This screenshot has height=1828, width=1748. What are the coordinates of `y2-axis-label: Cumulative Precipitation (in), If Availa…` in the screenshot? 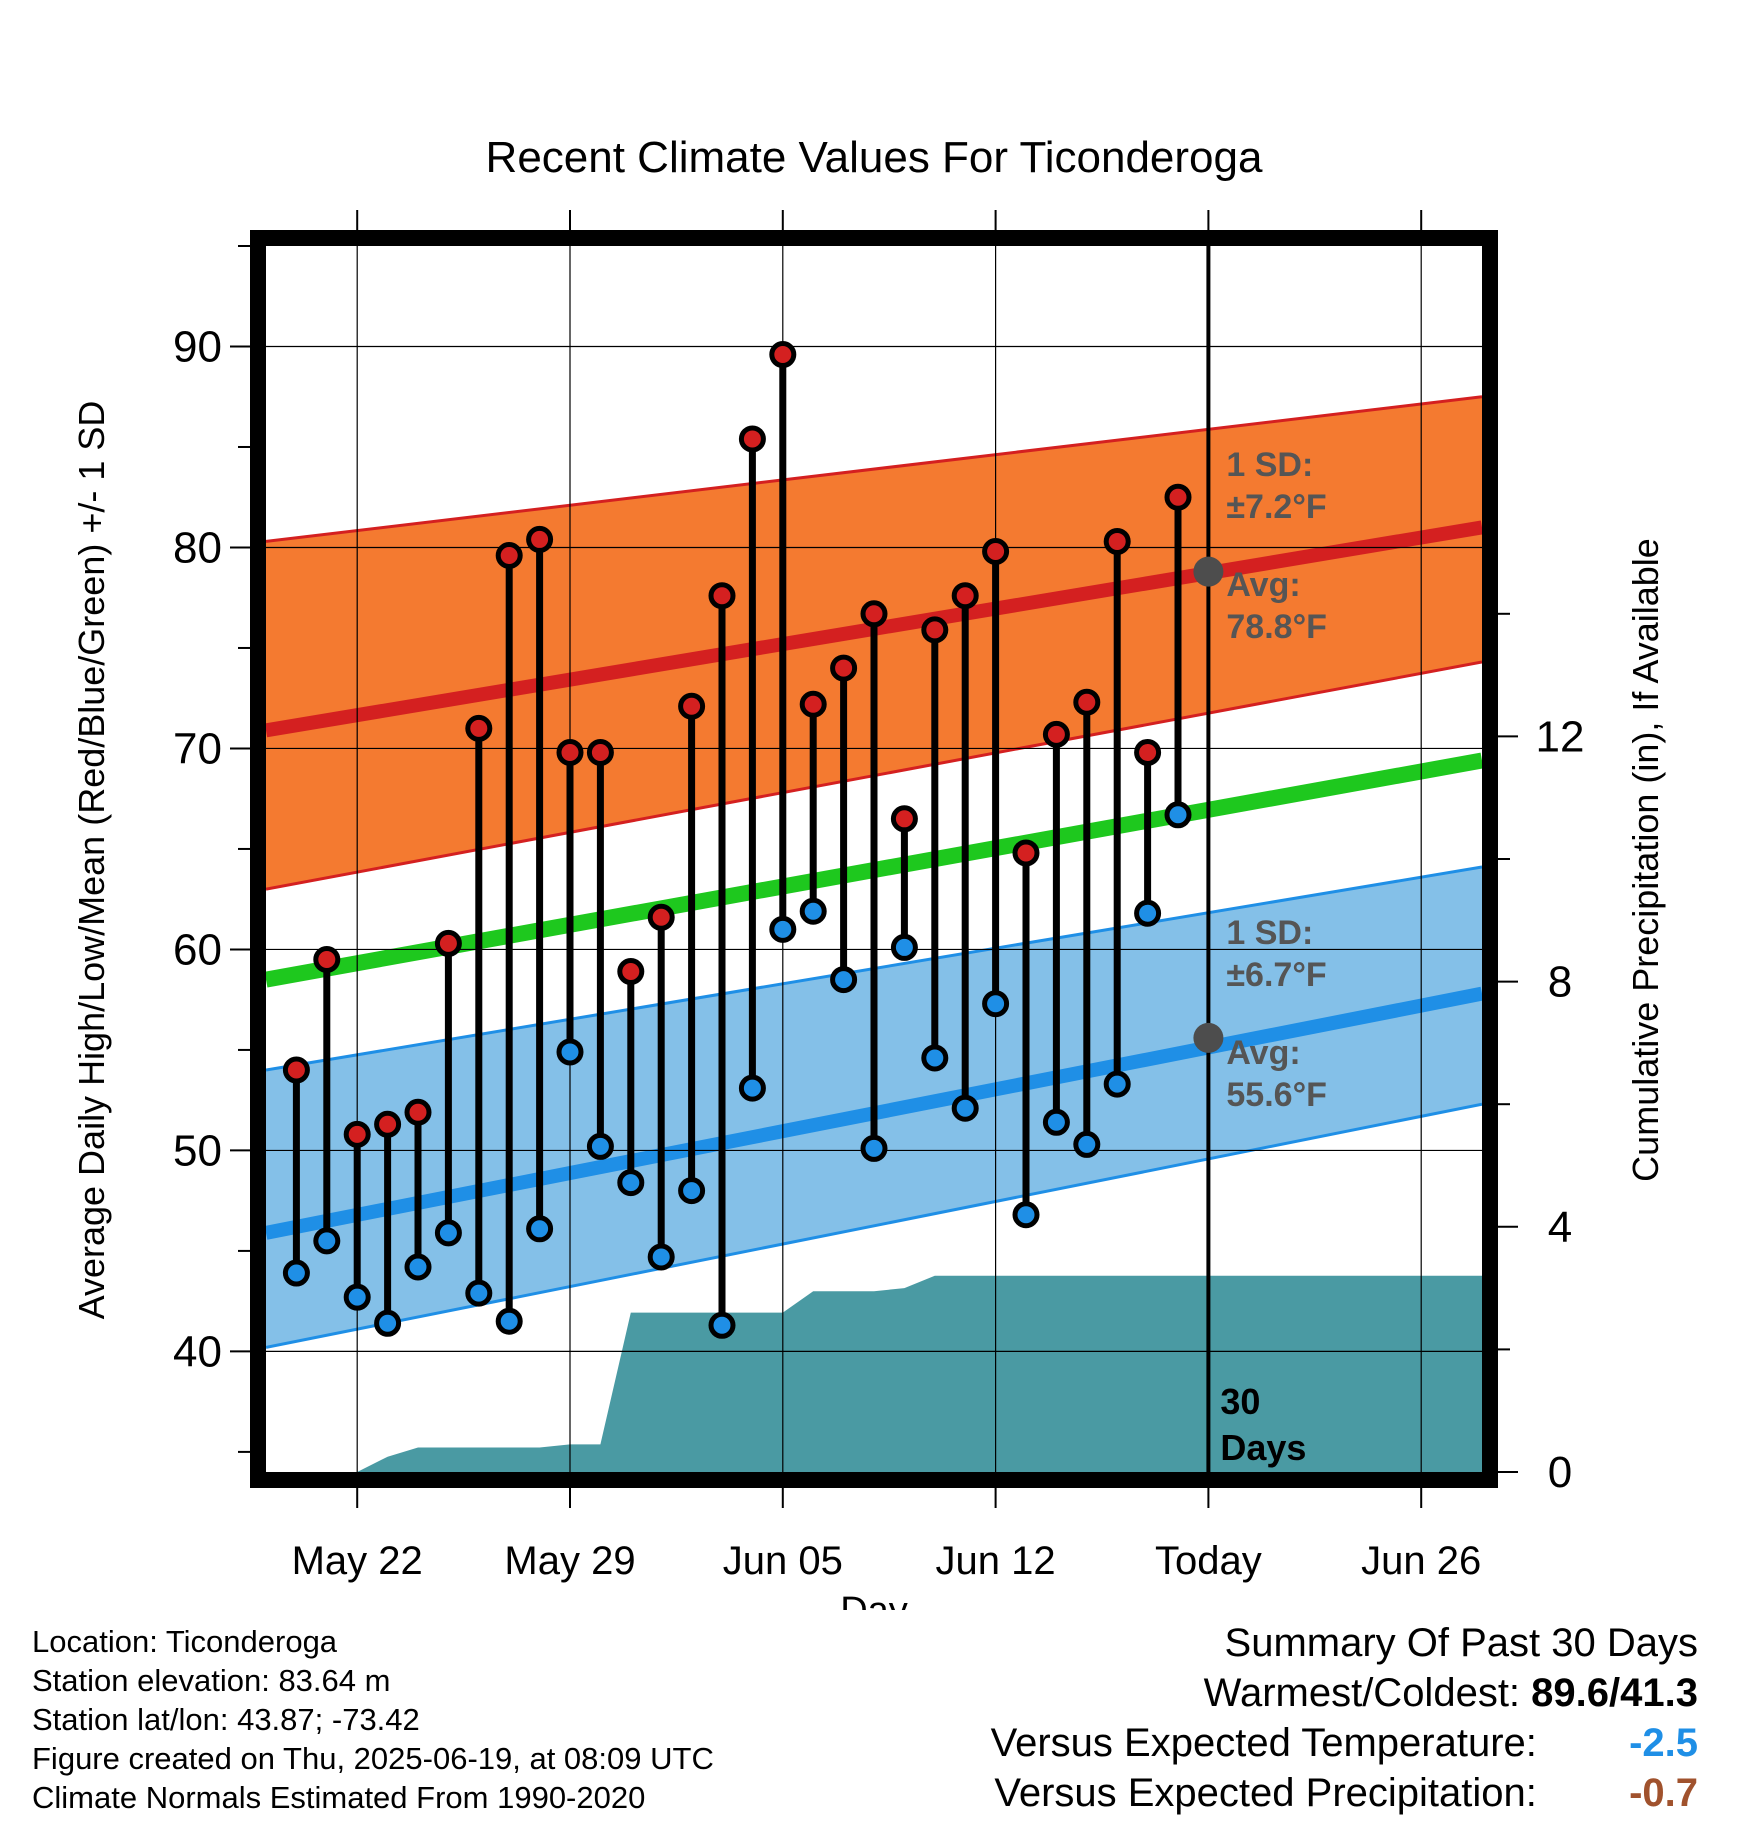 It's located at (1645, 860).